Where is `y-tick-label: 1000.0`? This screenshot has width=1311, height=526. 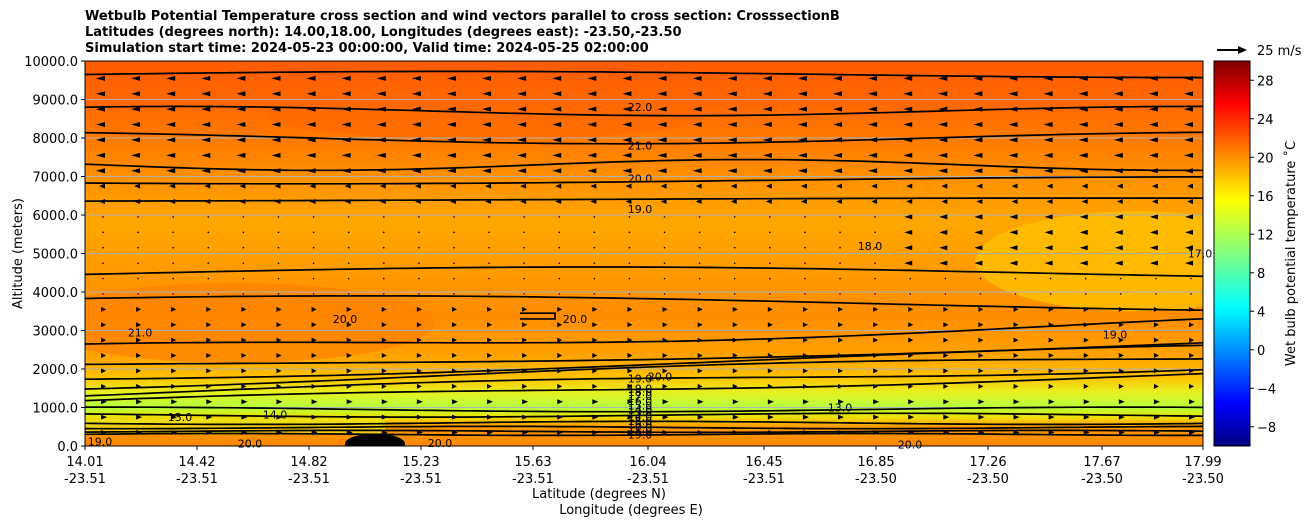 y-tick-label: 1000.0 is located at coordinates (56, 409).